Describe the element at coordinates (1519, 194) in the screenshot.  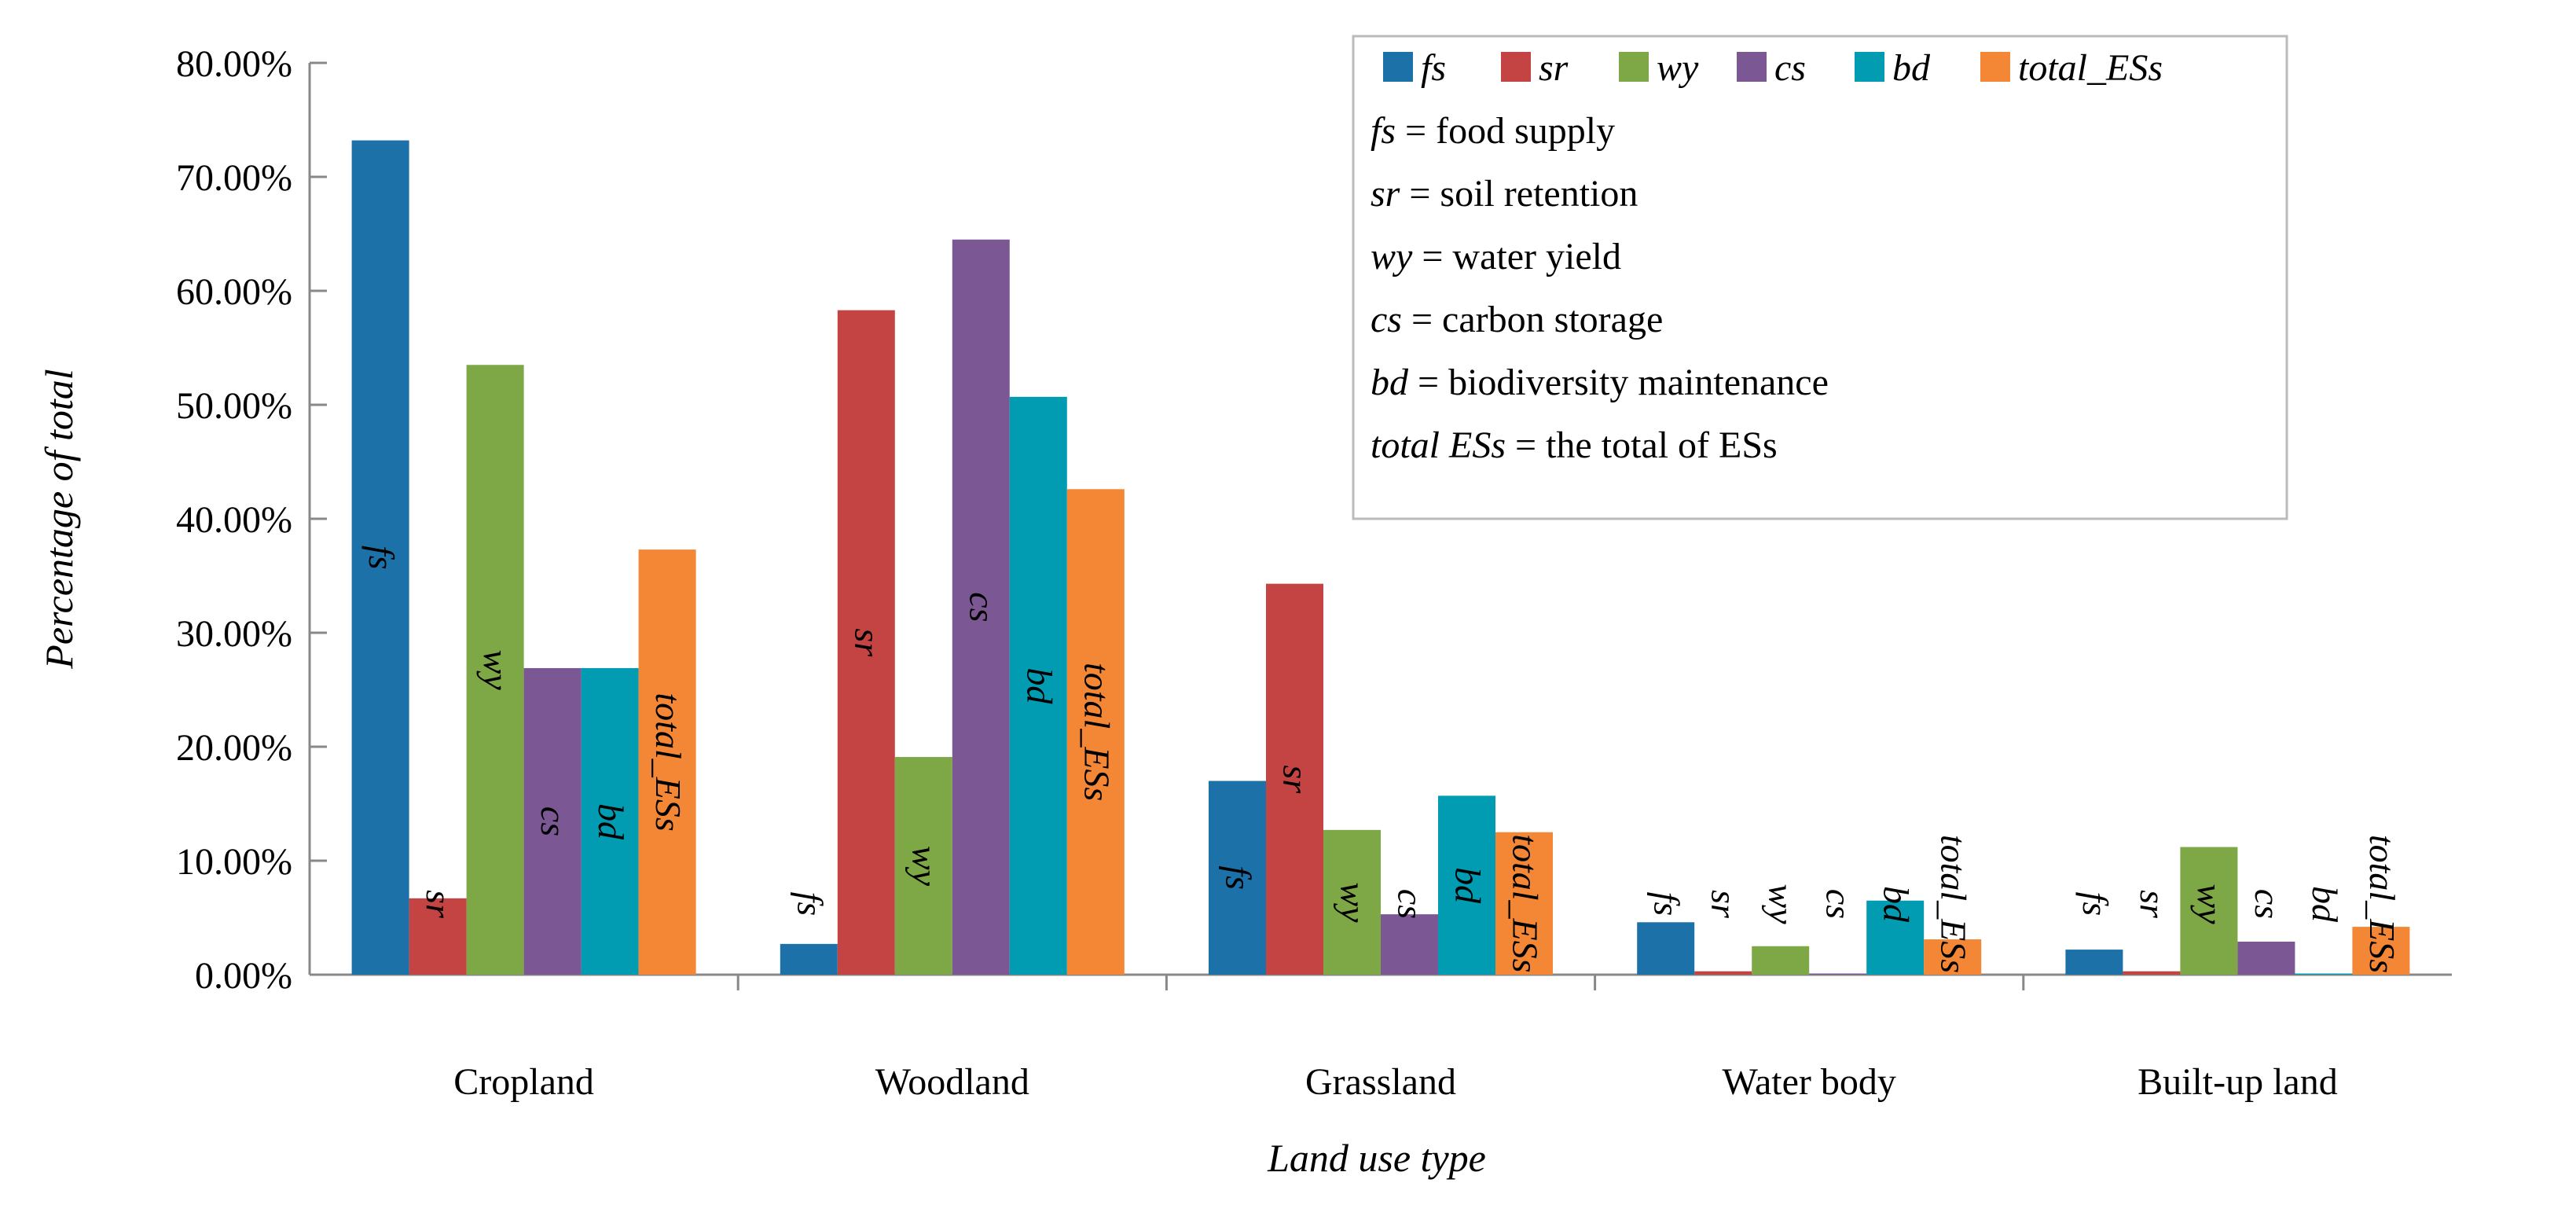
I see `legend-note-text: = soil retention` at that location.